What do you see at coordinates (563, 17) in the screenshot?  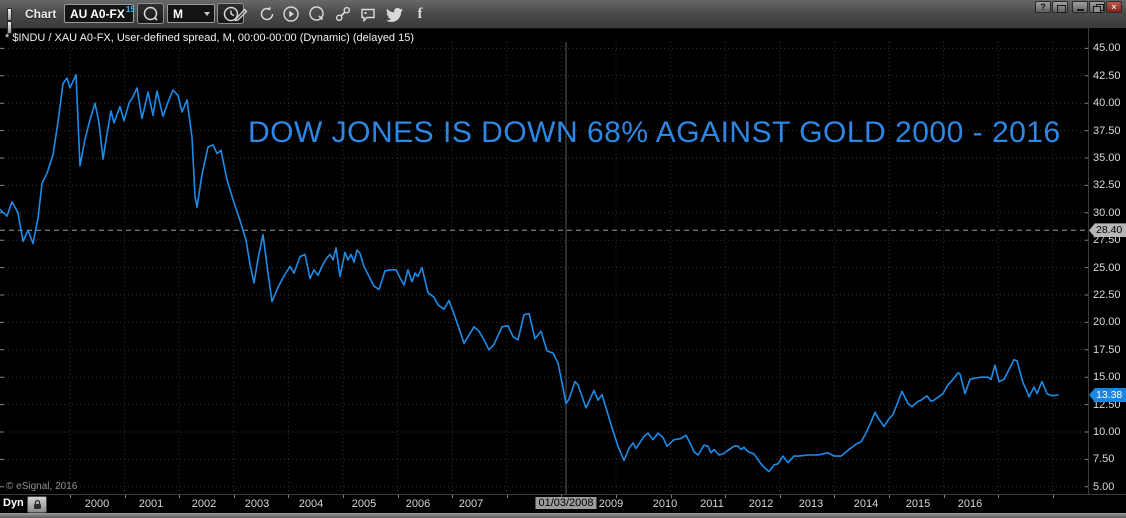 I see `toolbar: Chart AU A0-FX 15 M` at bounding box center [563, 17].